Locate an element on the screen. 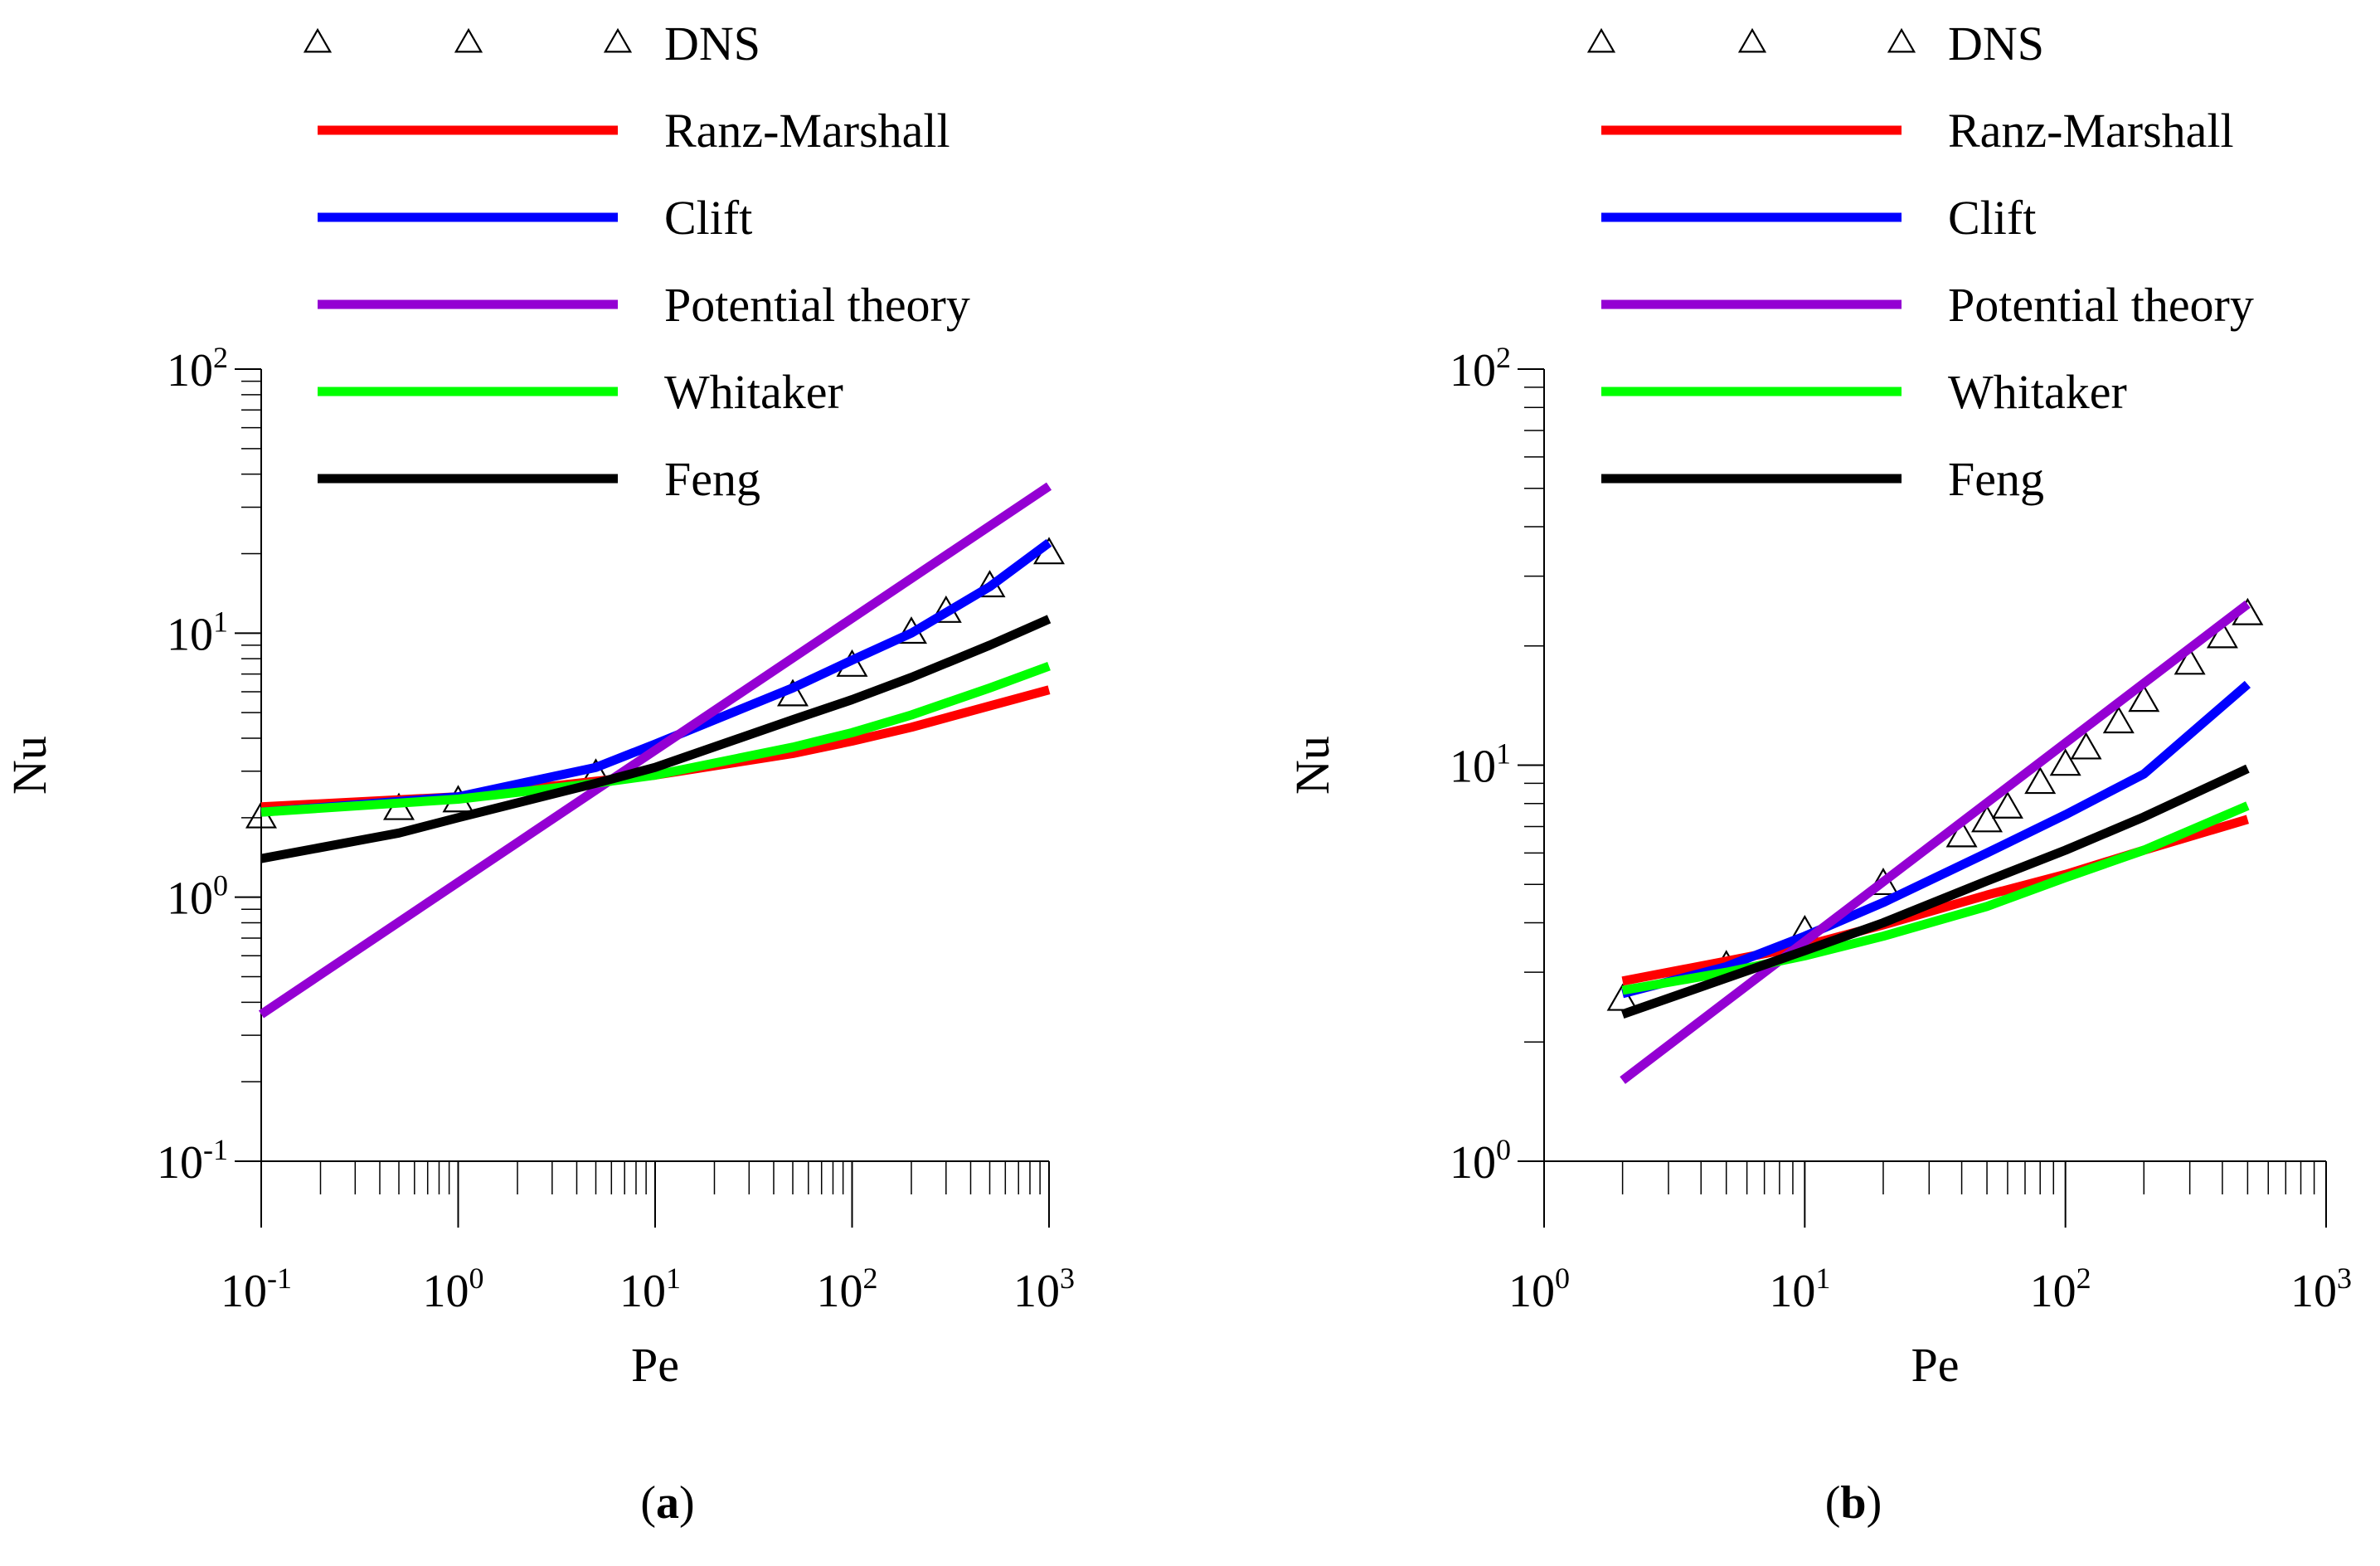  series-dns is located at coordinates (655, 683).